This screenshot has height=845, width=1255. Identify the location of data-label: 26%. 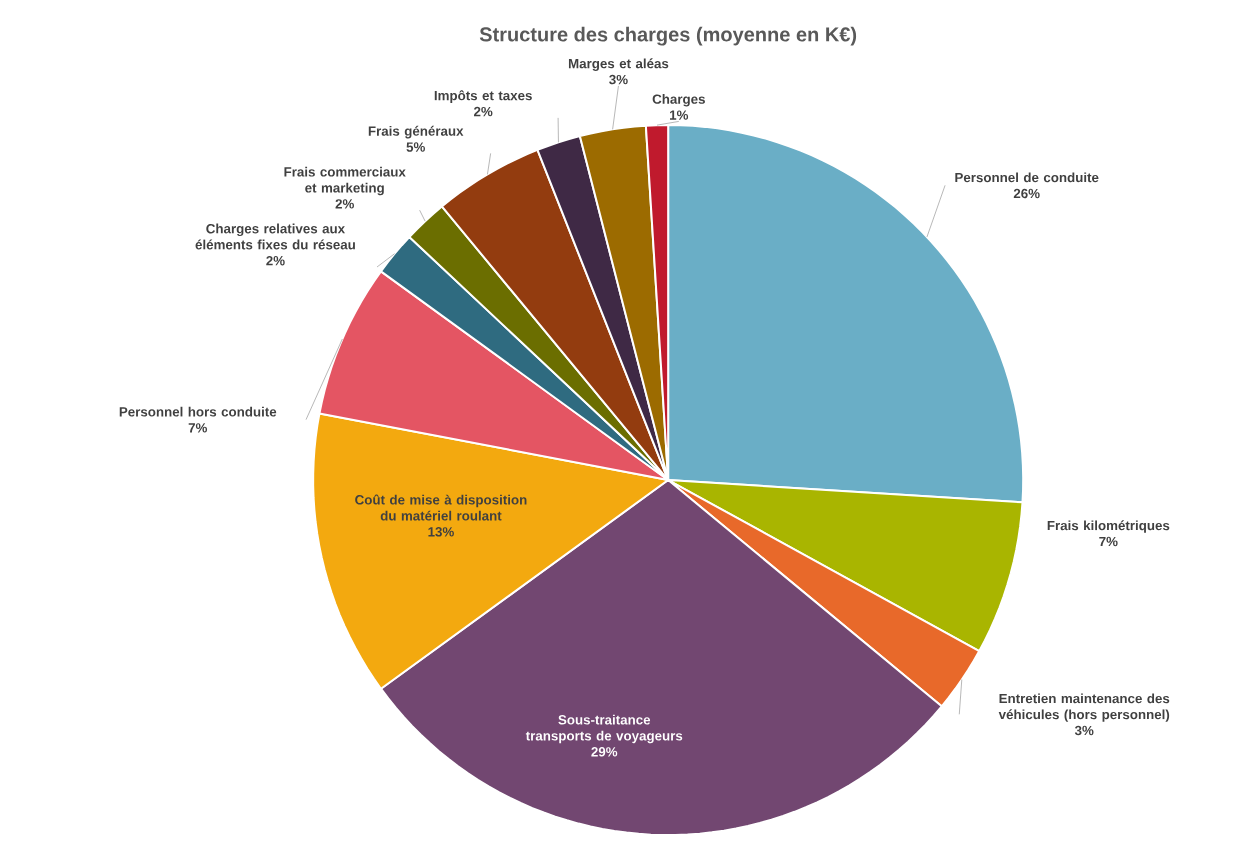
(1026, 193).